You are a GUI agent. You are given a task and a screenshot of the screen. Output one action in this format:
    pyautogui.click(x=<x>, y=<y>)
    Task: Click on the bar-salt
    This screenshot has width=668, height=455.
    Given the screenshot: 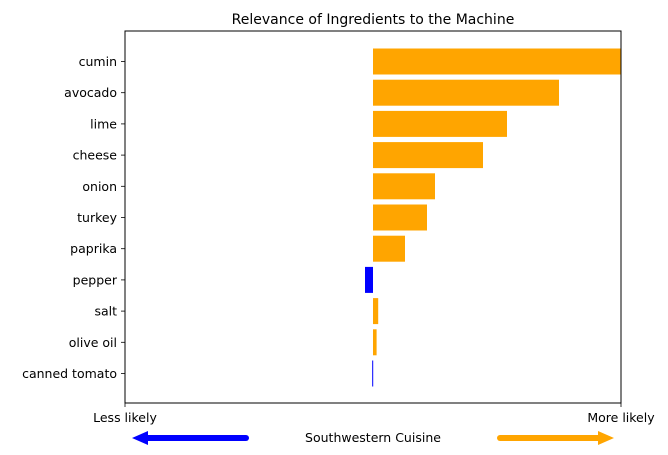 What is the action you would take?
    pyautogui.click(x=376, y=311)
    